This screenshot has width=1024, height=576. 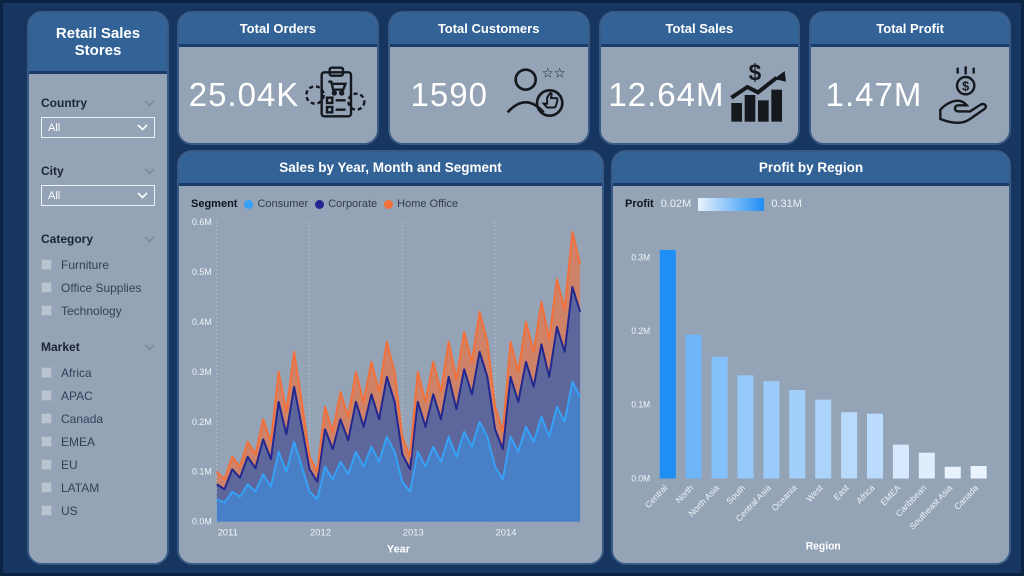 I want to click on profit-color-gradient, so click(x=731, y=204).